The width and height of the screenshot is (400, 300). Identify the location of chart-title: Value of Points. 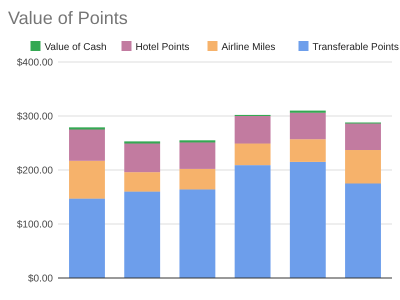
(68, 18).